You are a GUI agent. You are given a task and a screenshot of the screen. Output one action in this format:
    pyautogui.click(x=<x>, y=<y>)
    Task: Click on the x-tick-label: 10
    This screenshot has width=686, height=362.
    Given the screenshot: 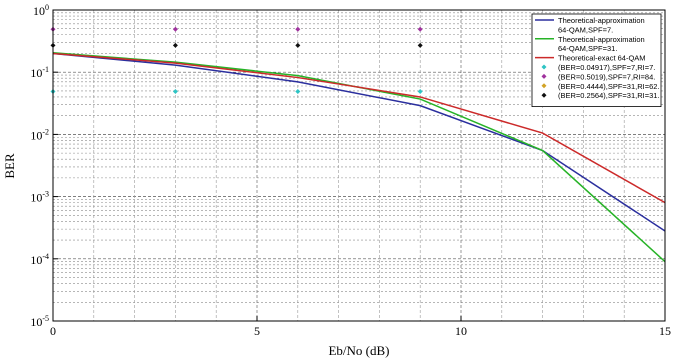 What is the action you would take?
    pyautogui.click(x=461, y=331)
    